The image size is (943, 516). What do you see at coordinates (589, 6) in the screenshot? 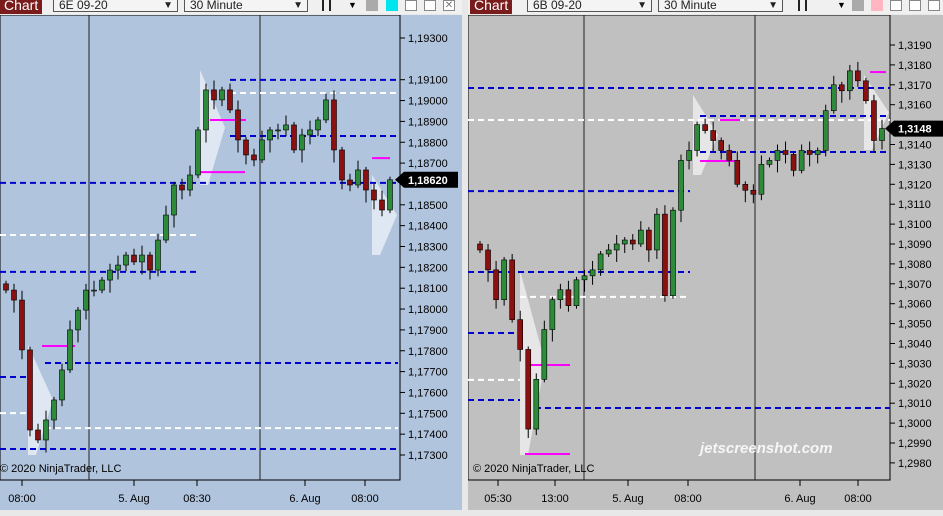
I see `instrument-select: 6B 09-20 ▼` at bounding box center [589, 6].